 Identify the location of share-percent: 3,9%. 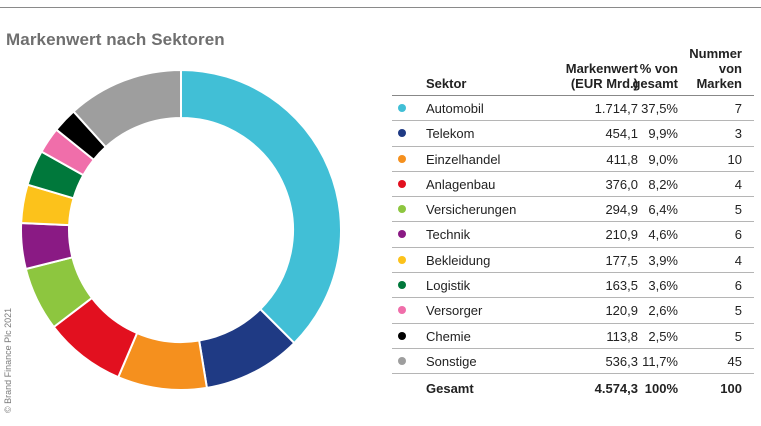
(663, 260).